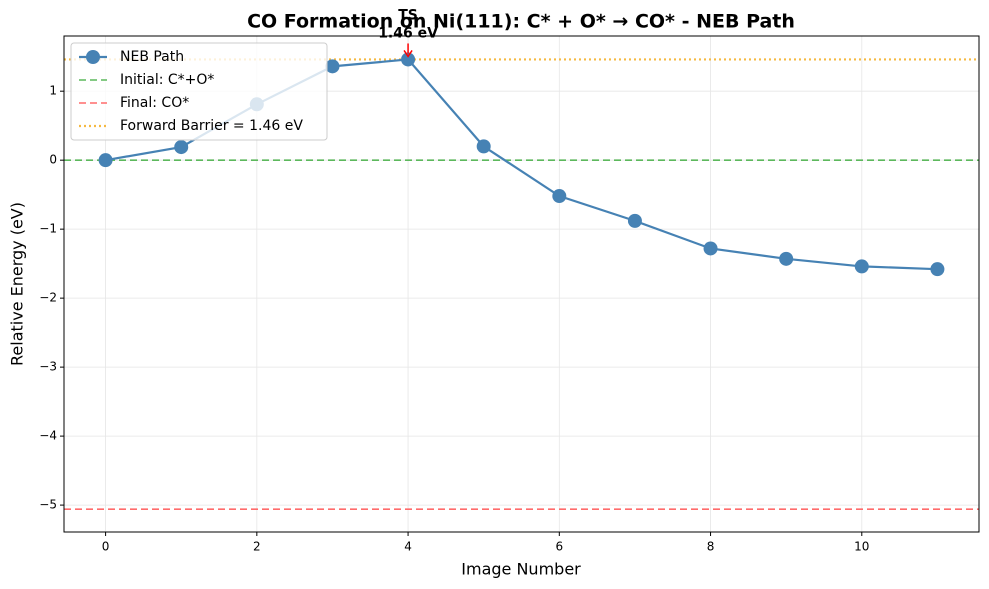  I want to click on annotation-arrowhead, so click(408, 54).